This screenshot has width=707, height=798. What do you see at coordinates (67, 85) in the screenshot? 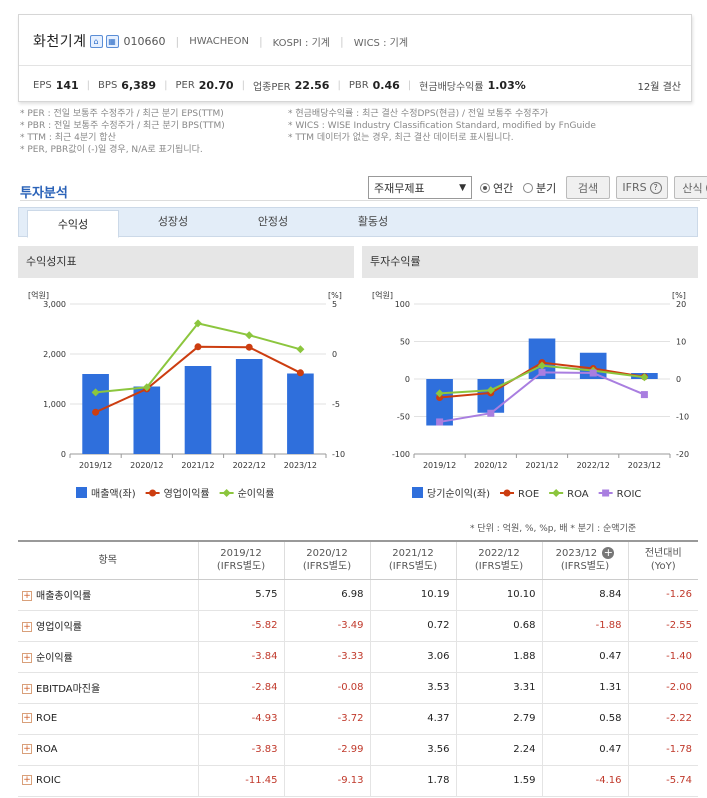
I see `metric-value-eps: 141` at bounding box center [67, 85].